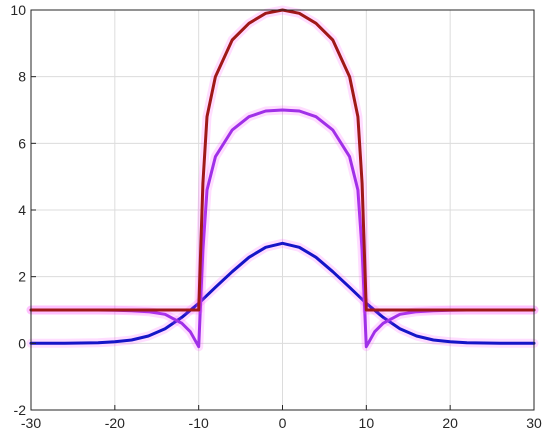 Image resolution: width=550 pixels, height=441 pixels. What do you see at coordinates (22, 77) in the screenshot?
I see `y-tick-label: 8` at bounding box center [22, 77].